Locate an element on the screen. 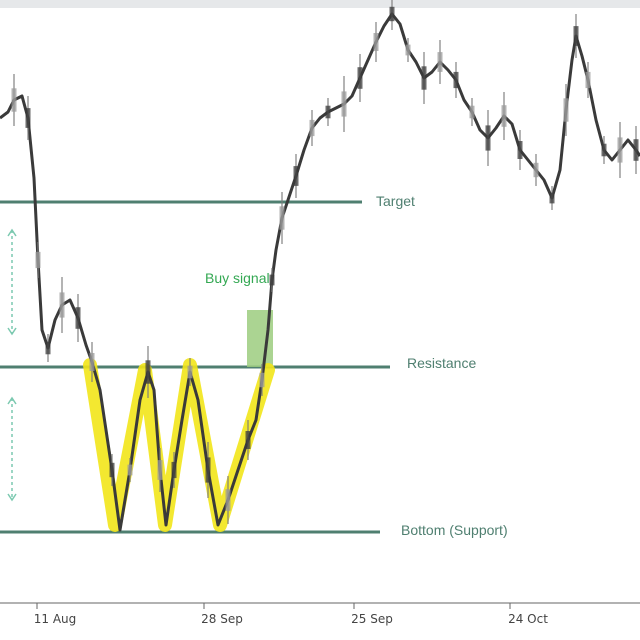  resistance-label: Resistance is located at coordinates (442, 363).